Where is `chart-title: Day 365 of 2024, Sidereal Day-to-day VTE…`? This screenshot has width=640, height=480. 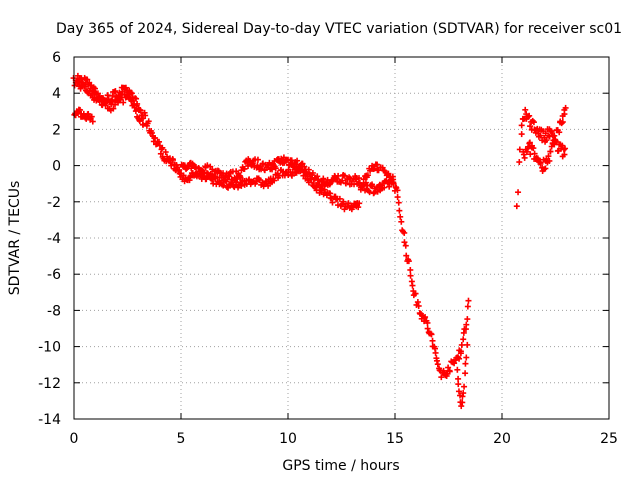
chart-title: Day 365 of 2024, Sidereal Day-to-day VTE… is located at coordinates (339, 29).